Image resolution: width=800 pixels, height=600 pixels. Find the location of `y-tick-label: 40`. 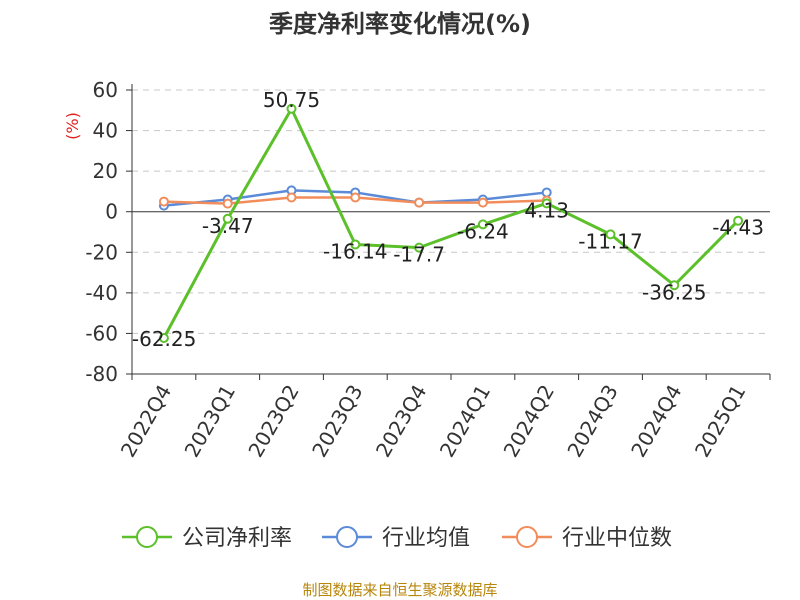

y-tick-label: 40 is located at coordinates (105, 131).